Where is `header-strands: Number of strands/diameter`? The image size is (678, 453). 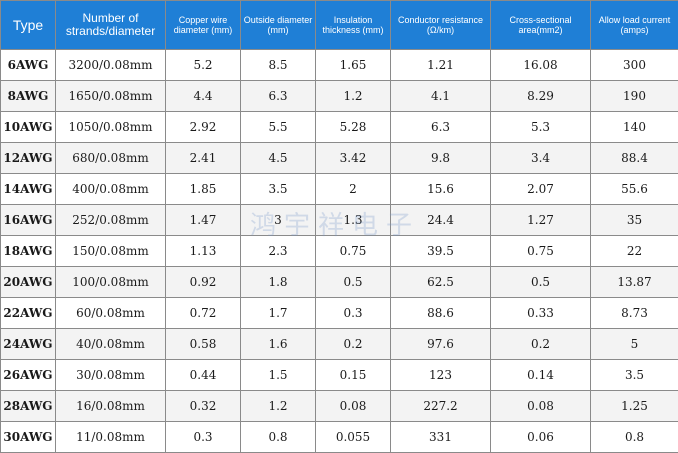 header-strands: Number of strands/diameter is located at coordinates (111, 25).